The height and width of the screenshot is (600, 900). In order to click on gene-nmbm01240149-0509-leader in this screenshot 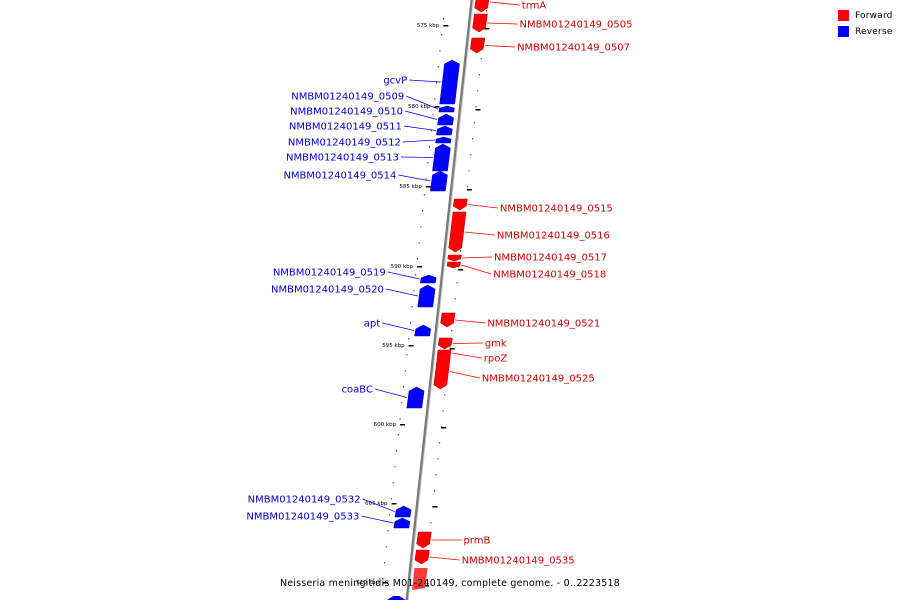, I will do `click(422, 102)`.